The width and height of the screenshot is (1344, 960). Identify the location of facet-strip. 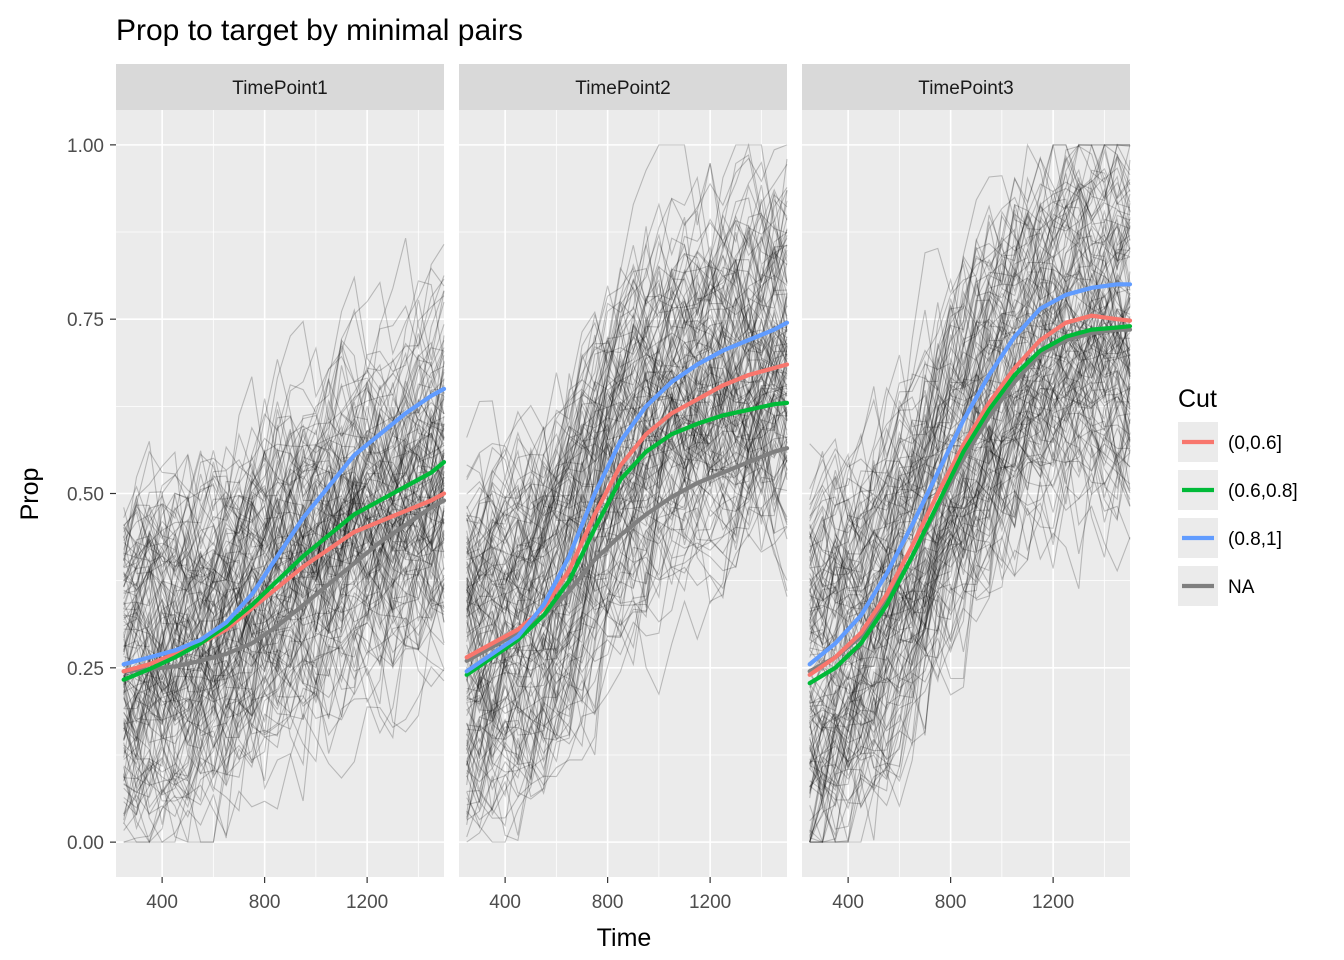
(966, 87).